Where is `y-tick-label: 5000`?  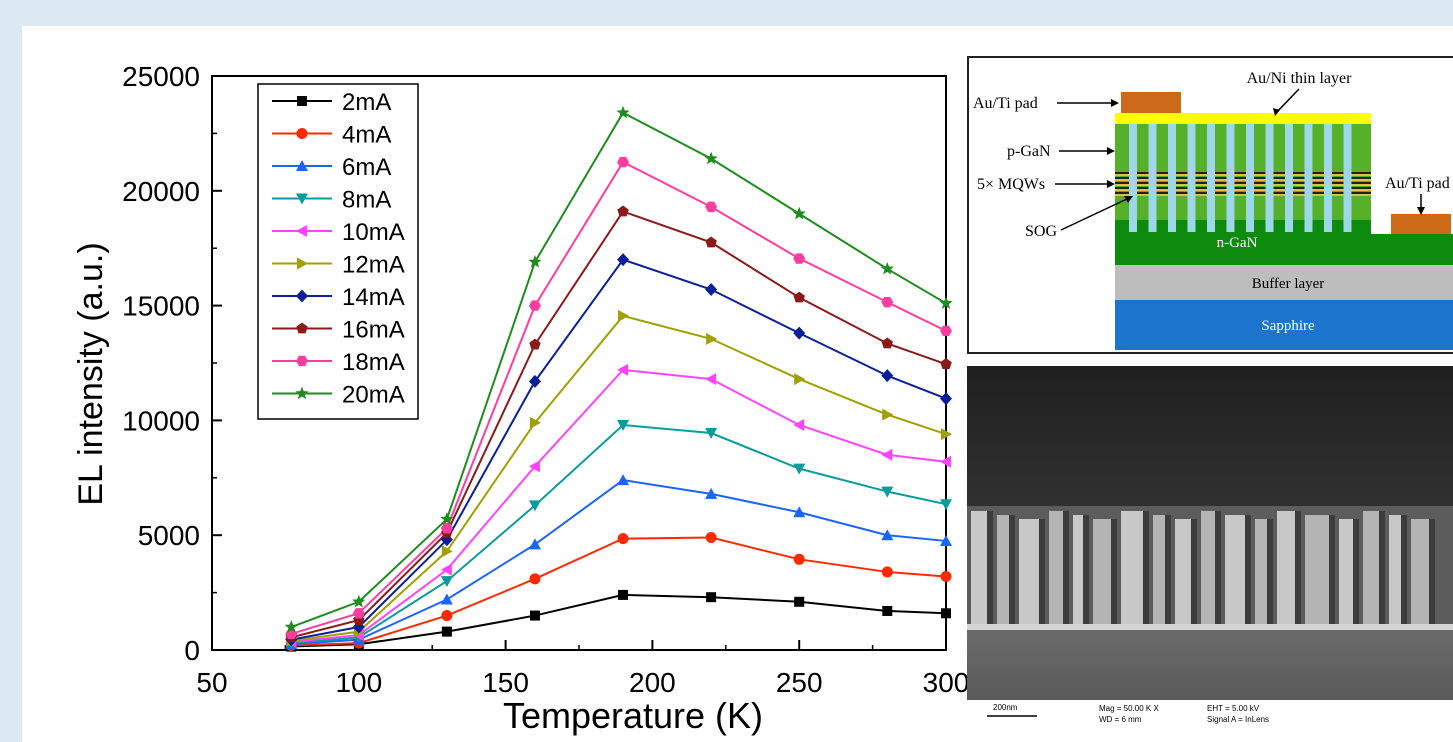 y-tick-label: 5000 is located at coordinates (169, 535).